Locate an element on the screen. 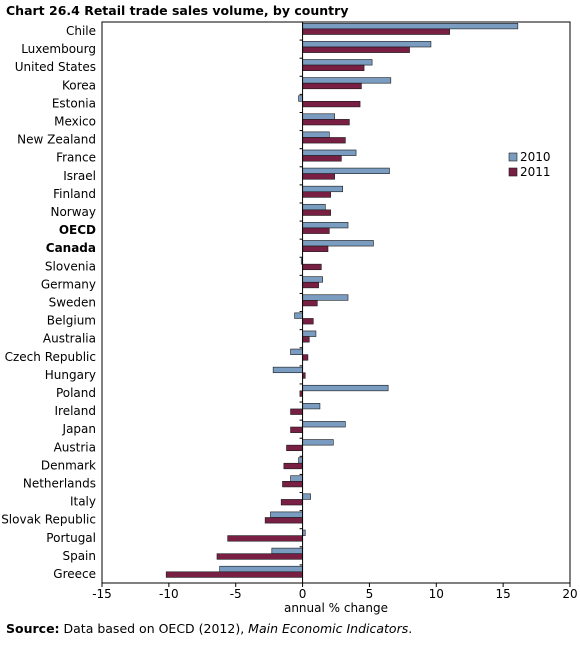 This screenshot has height=670, width=580. category-label-hungary: Hungary is located at coordinates (70, 375).